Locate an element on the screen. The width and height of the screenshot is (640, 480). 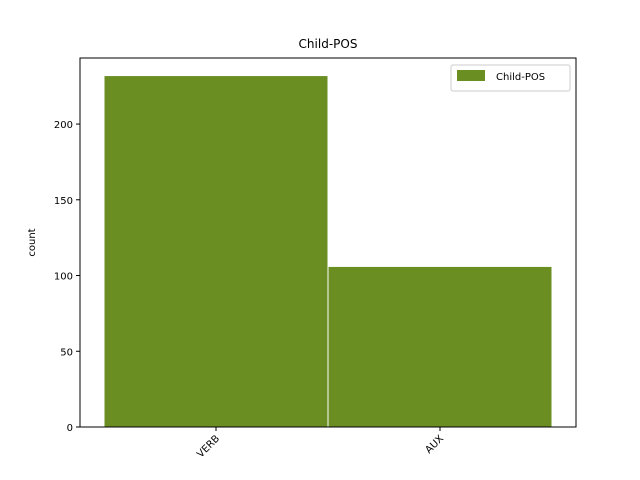
x-axis: VERB AUX is located at coordinates (320, 443).